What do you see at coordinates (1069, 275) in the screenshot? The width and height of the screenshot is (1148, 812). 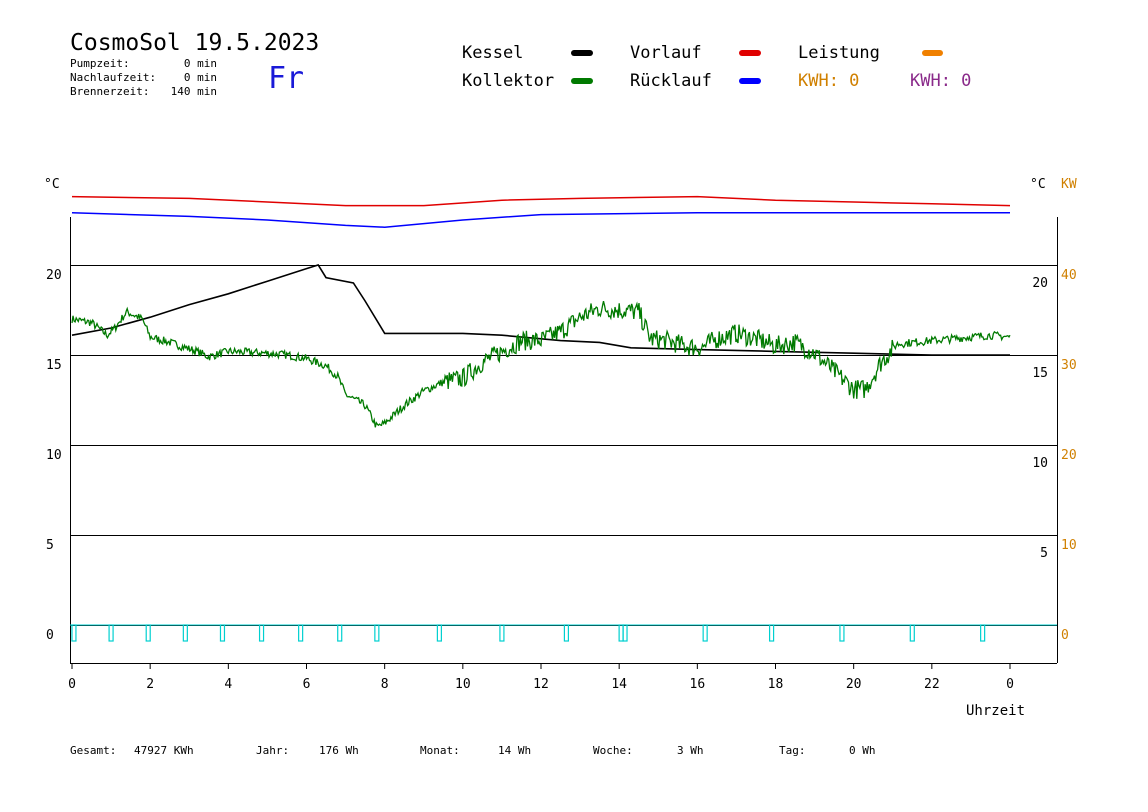 I see `y-tick-right-power-40: 40` at bounding box center [1069, 275].